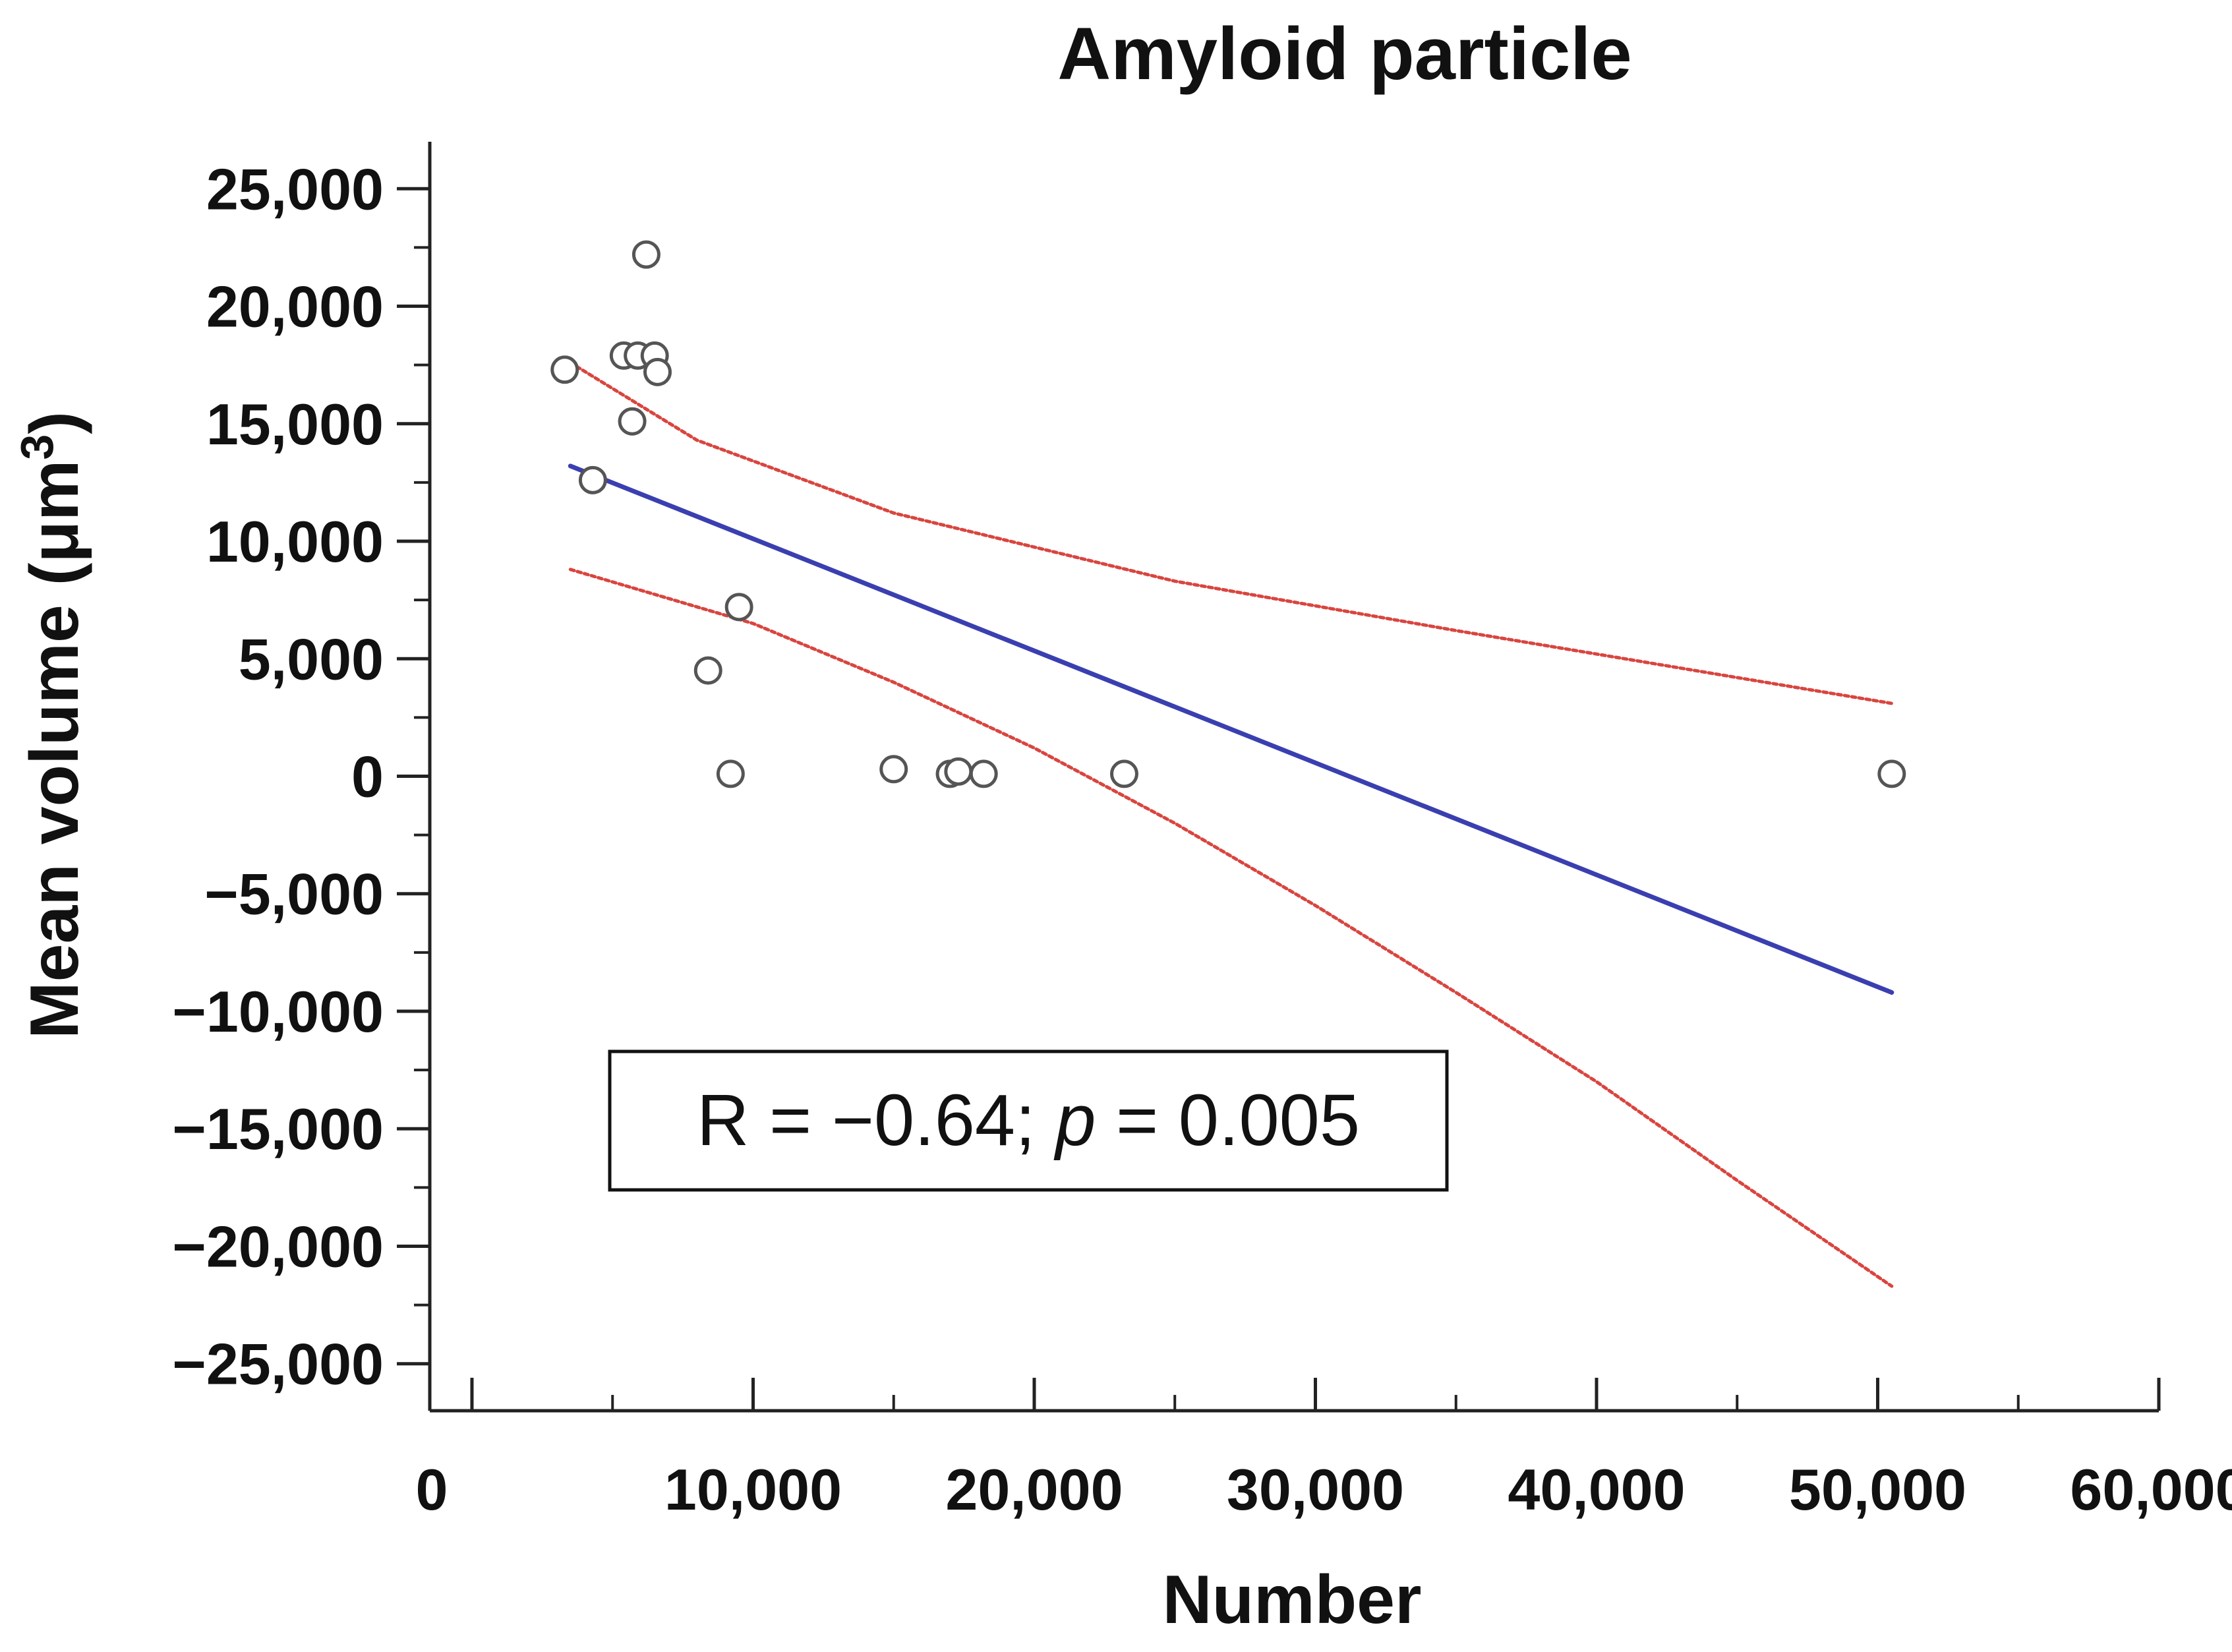 The height and width of the screenshot is (1652, 2232). What do you see at coordinates (1074, 1120) in the screenshot?
I see `p-symbol-text: p` at bounding box center [1074, 1120].